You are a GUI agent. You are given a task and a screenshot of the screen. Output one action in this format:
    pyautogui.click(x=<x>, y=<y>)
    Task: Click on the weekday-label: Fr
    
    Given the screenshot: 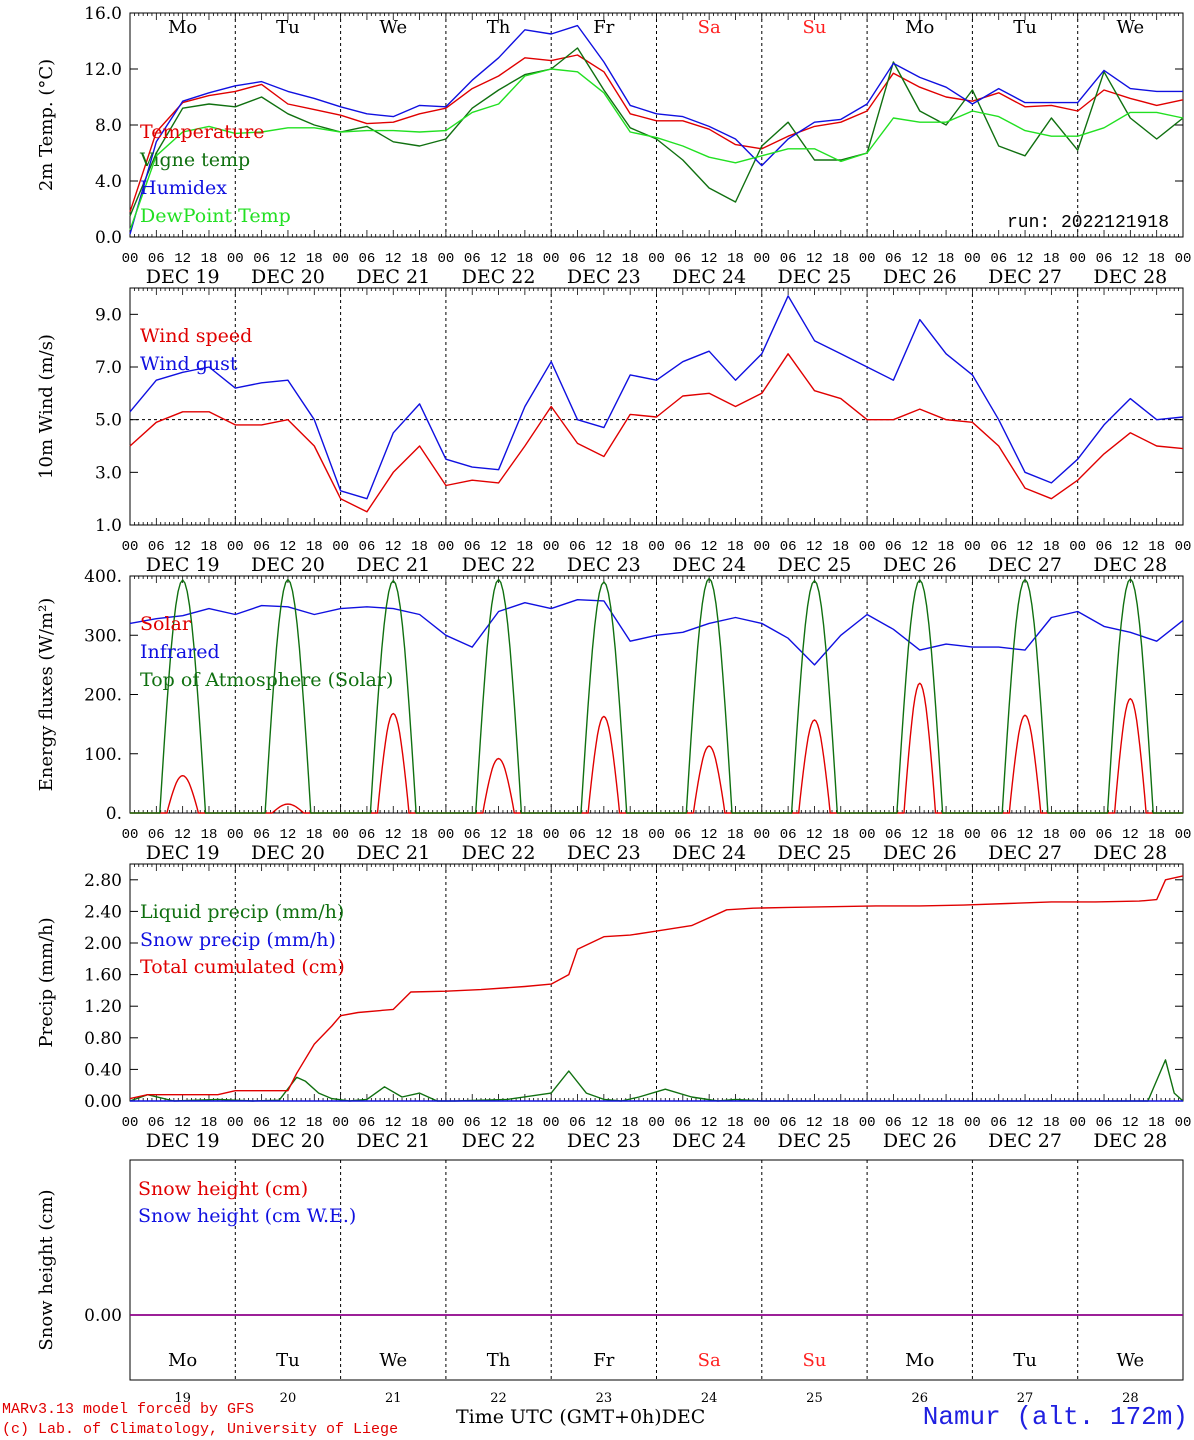 What is the action you would take?
    pyautogui.click(x=603, y=27)
    